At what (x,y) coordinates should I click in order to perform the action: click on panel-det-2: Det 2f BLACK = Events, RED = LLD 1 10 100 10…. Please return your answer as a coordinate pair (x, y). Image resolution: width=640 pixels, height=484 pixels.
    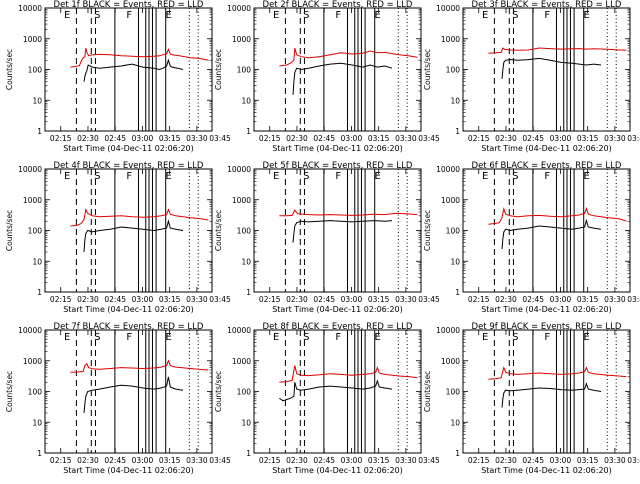
    Looking at the image, I should click on (327, 76).